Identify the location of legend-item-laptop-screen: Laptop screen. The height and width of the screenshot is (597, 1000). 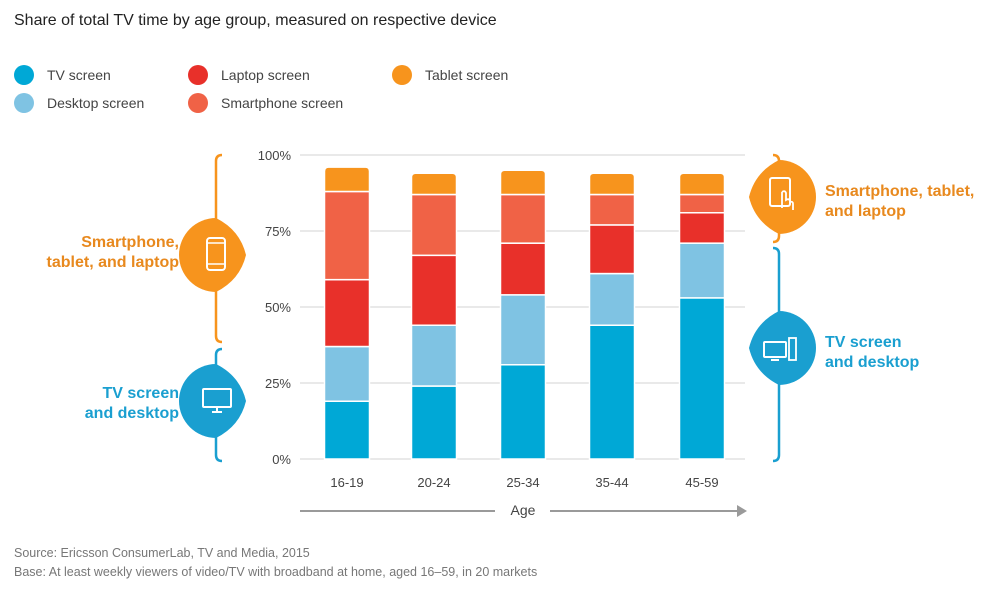
(249, 75).